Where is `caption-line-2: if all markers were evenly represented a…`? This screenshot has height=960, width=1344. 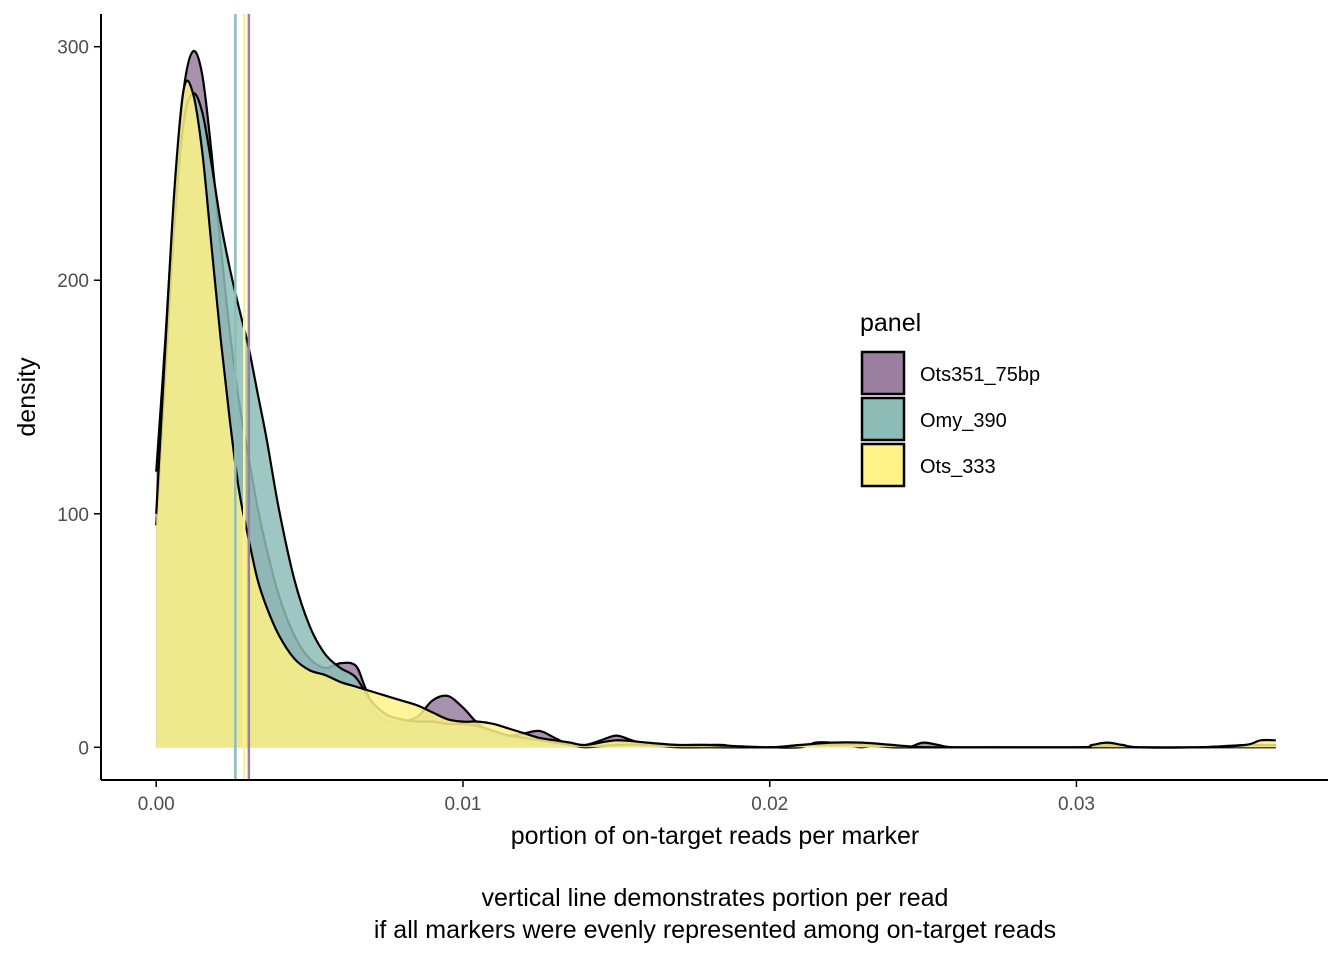
caption-line-2: if all markers were evenly represented a… is located at coordinates (715, 930).